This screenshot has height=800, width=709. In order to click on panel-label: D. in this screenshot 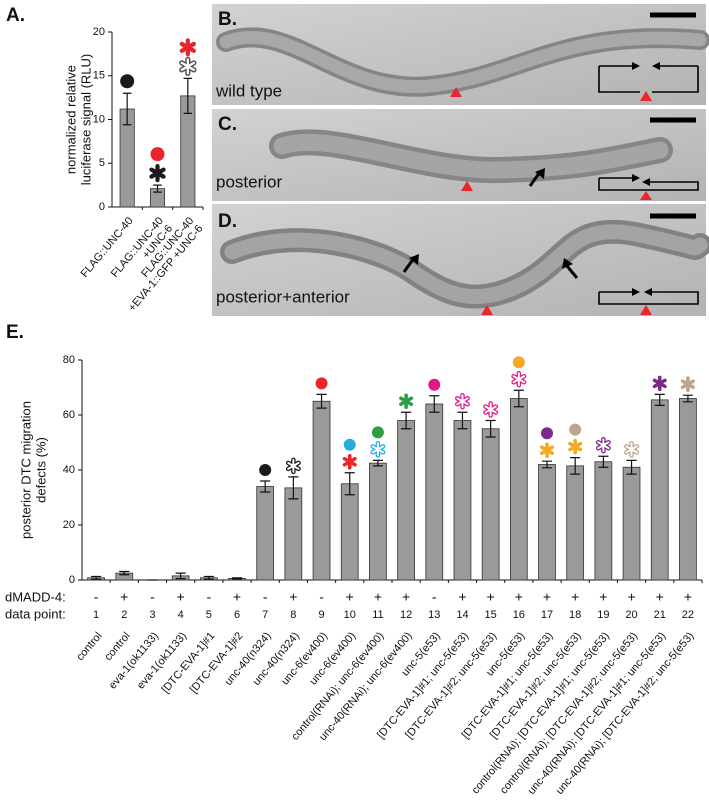, I will do `click(227, 221)`.